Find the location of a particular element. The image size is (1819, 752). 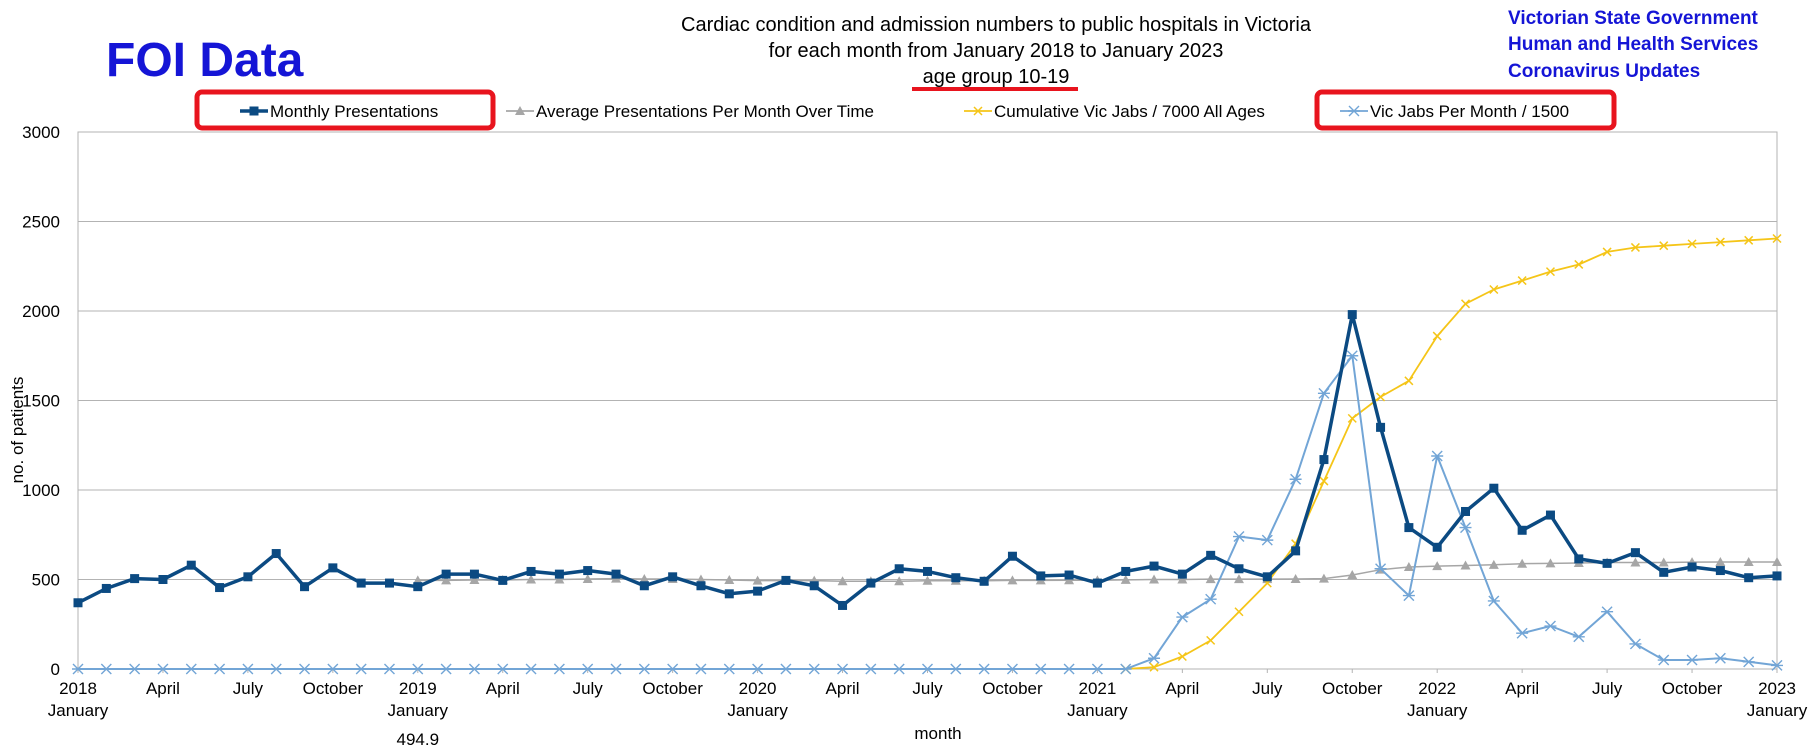

source-line-3: Coronavirus Updates is located at coordinates (1604, 71).